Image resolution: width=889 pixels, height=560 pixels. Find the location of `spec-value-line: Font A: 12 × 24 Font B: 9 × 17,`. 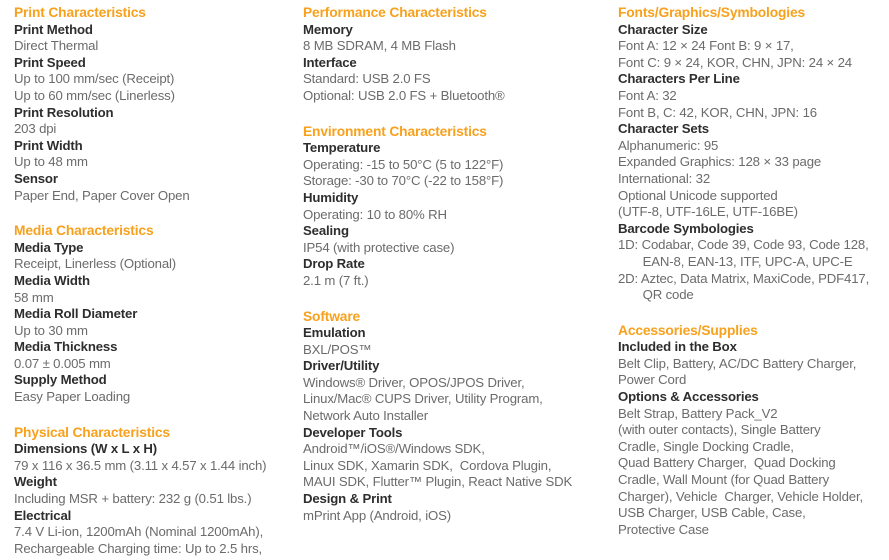

spec-value-line: Font A: 12 × 24 Font B: 9 × 17, is located at coordinates (706, 46).